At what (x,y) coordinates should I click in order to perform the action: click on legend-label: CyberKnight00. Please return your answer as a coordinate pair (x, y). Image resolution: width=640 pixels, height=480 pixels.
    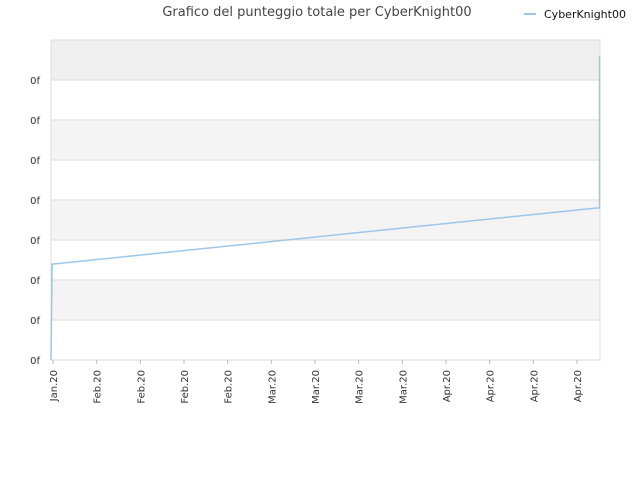
    Looking at the image, I should click on (585, 14).